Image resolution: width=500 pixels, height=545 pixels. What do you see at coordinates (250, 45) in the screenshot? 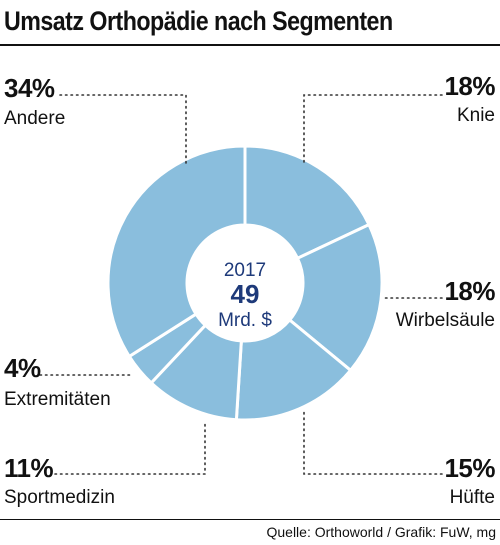
I see `title-rule` at bounding box center [250, 45].